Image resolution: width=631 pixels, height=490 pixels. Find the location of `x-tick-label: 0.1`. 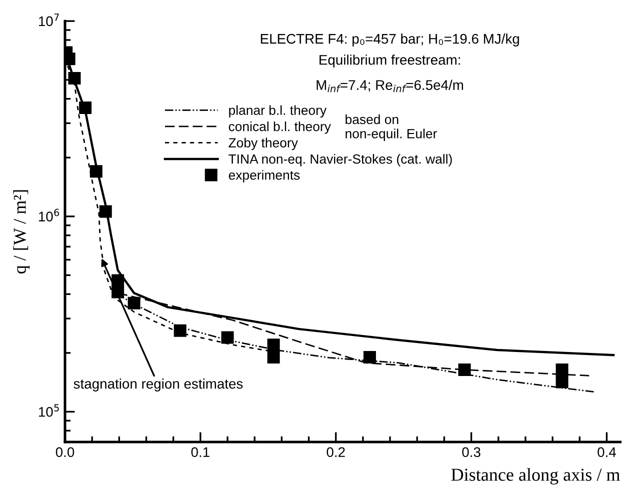

x-tick-label: 0.1 is located at coordinates (200, 452).